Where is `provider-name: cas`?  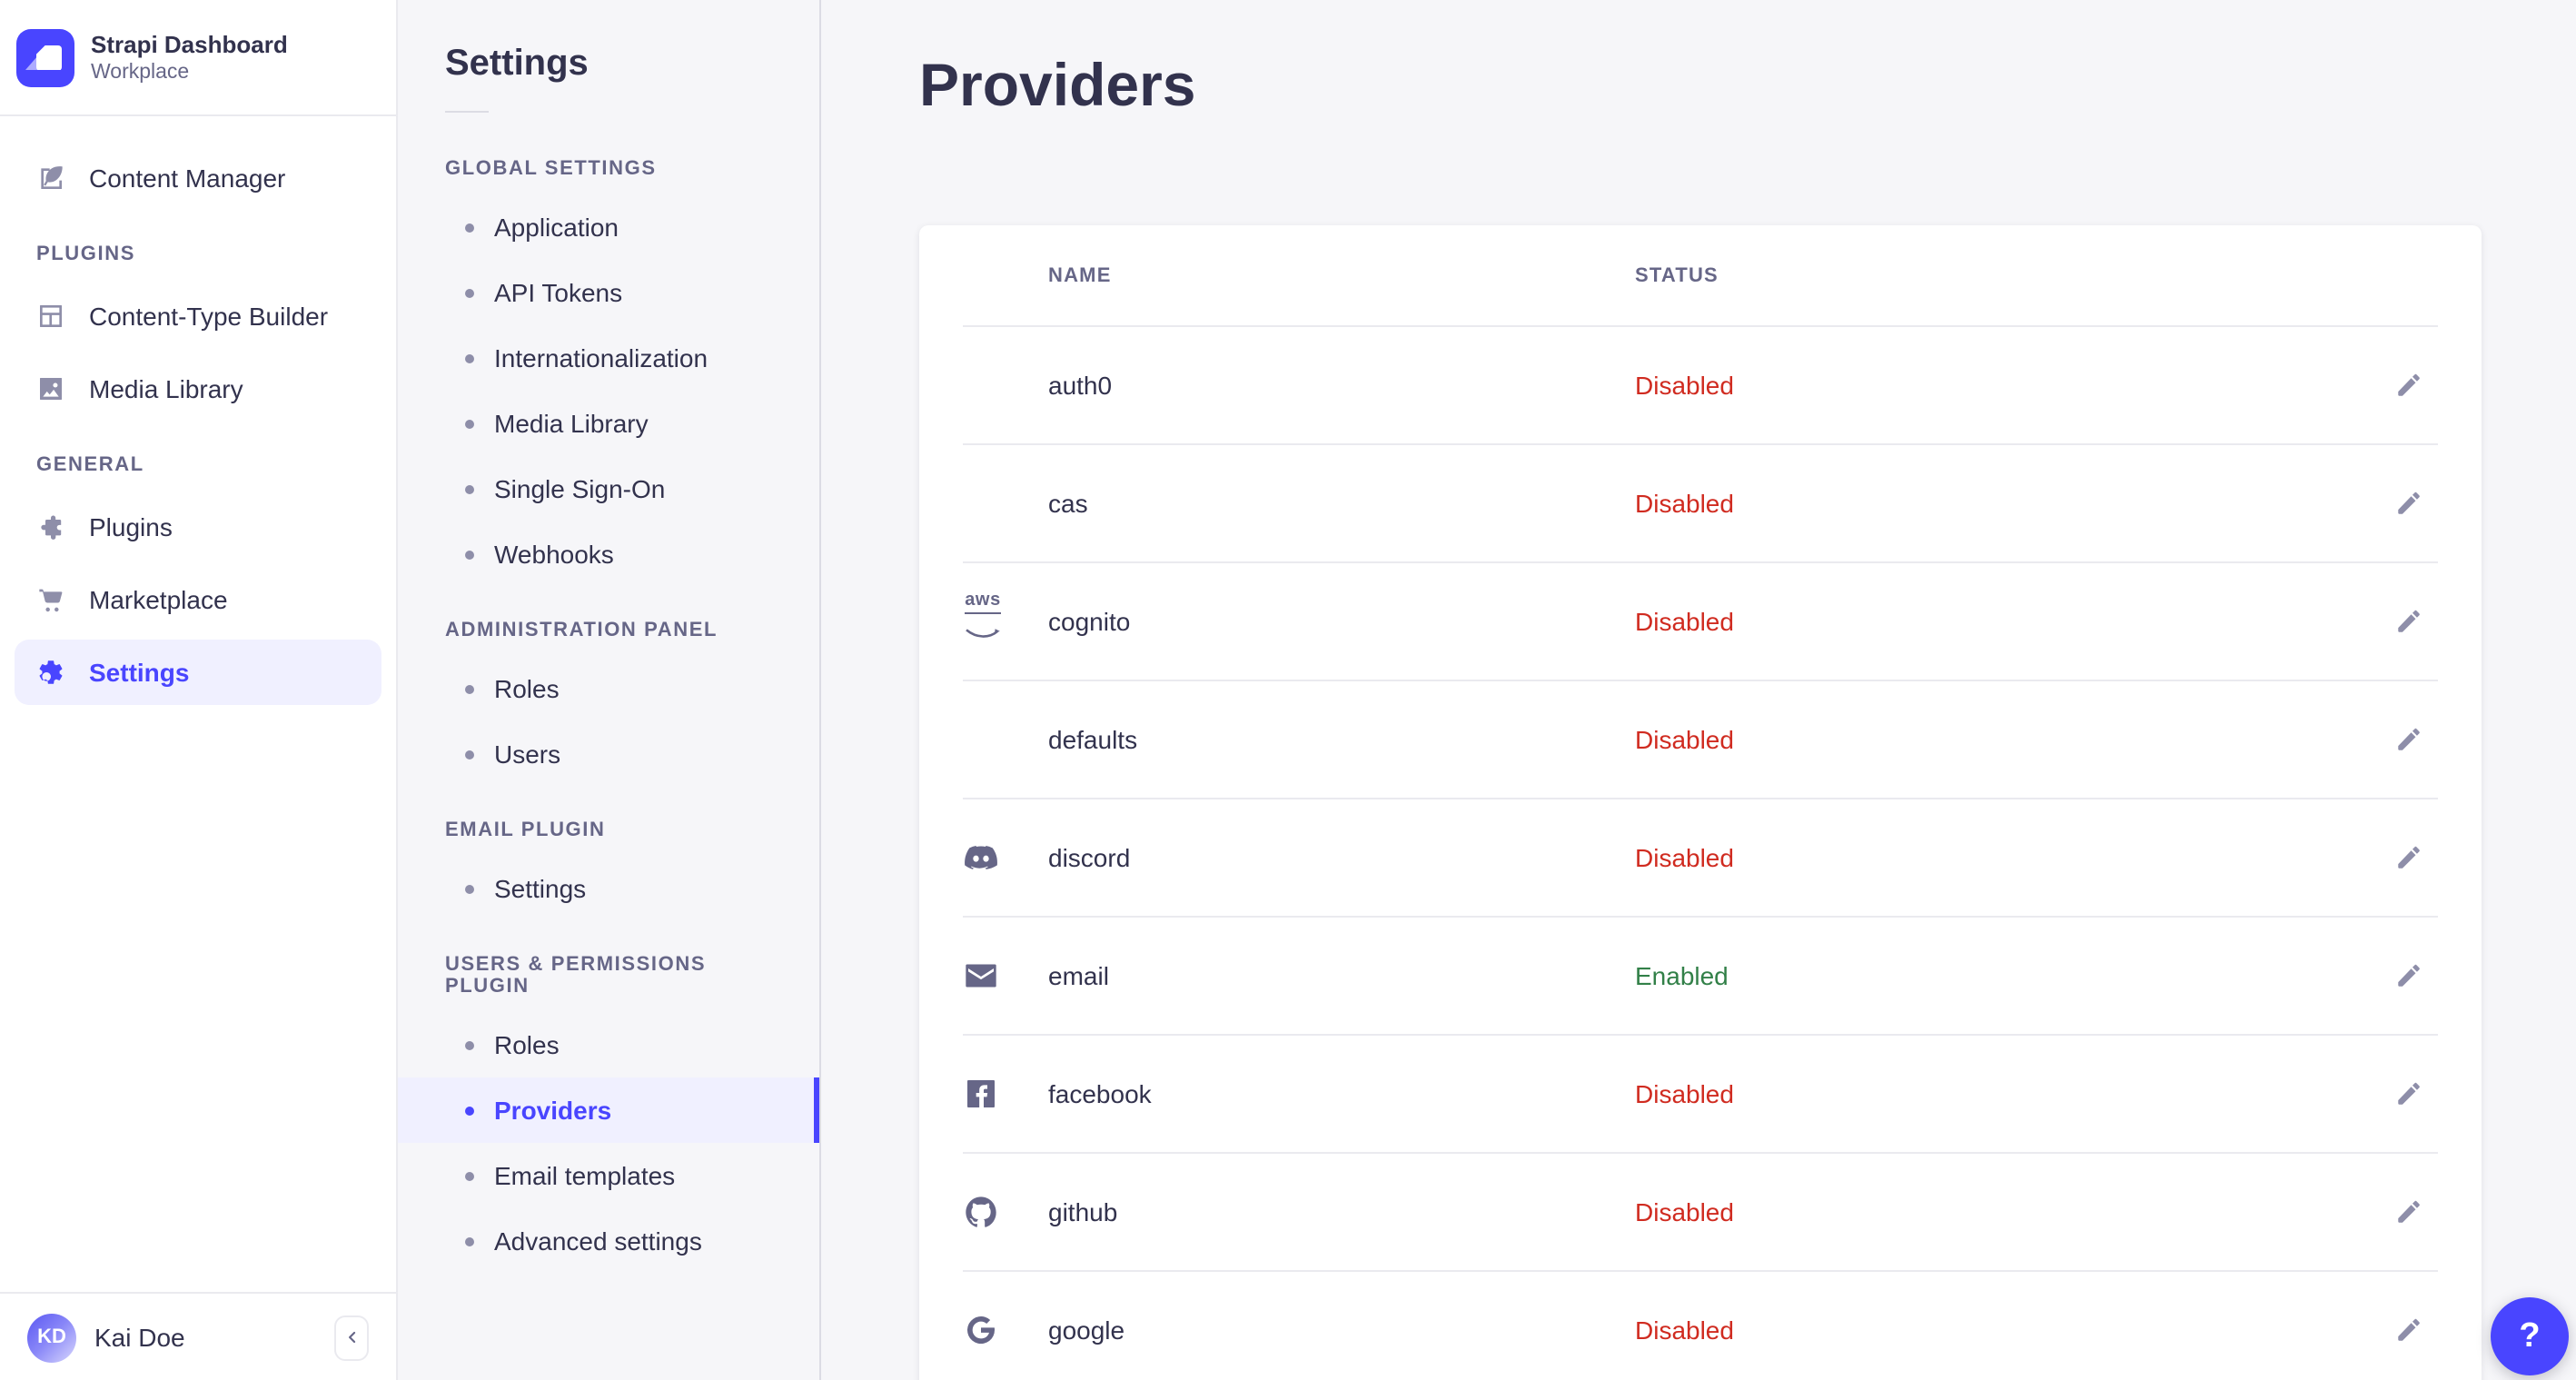 provider-name: cas is located at coordinates (1068, 503).